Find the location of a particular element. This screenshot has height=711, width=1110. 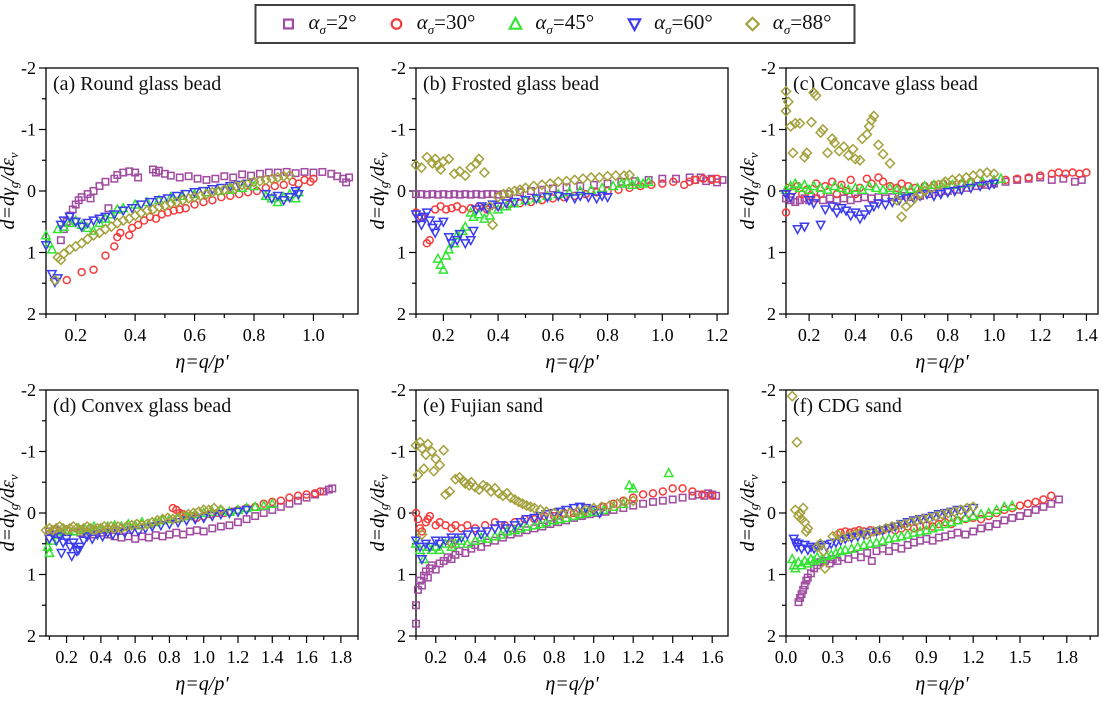

figure-legend: ασ=2° ασ=30° ασ=45° ασ=60° ασ=88° is located at coordinates (555, 24).